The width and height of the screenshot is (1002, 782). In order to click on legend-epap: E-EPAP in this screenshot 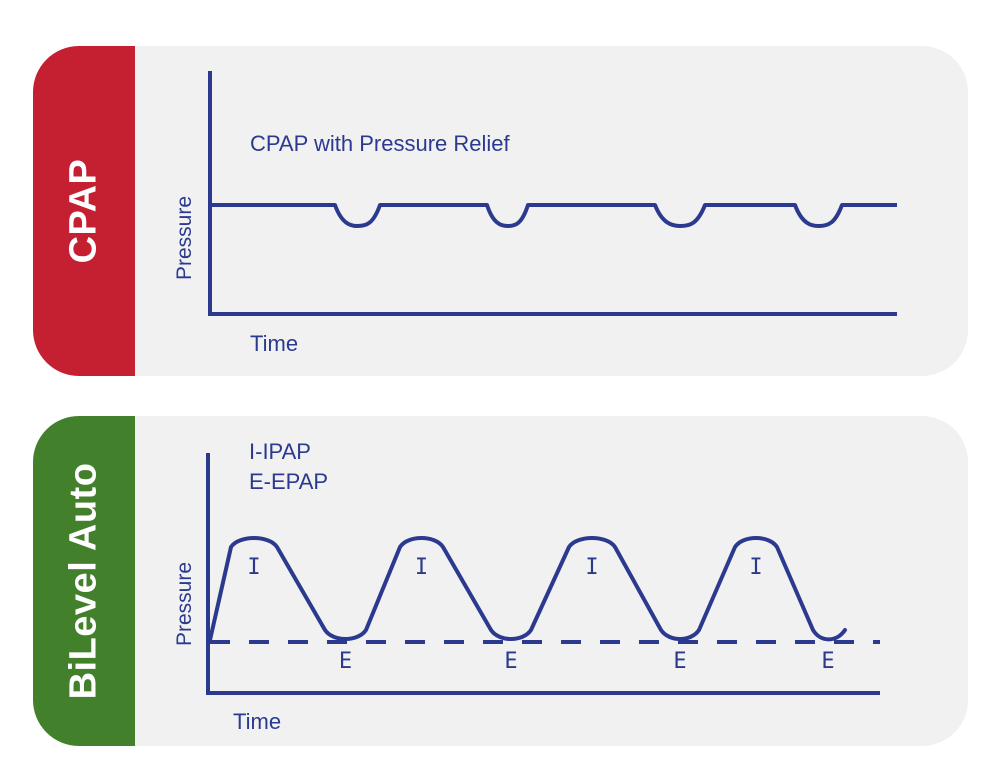, I will do `click(288, 481)`.